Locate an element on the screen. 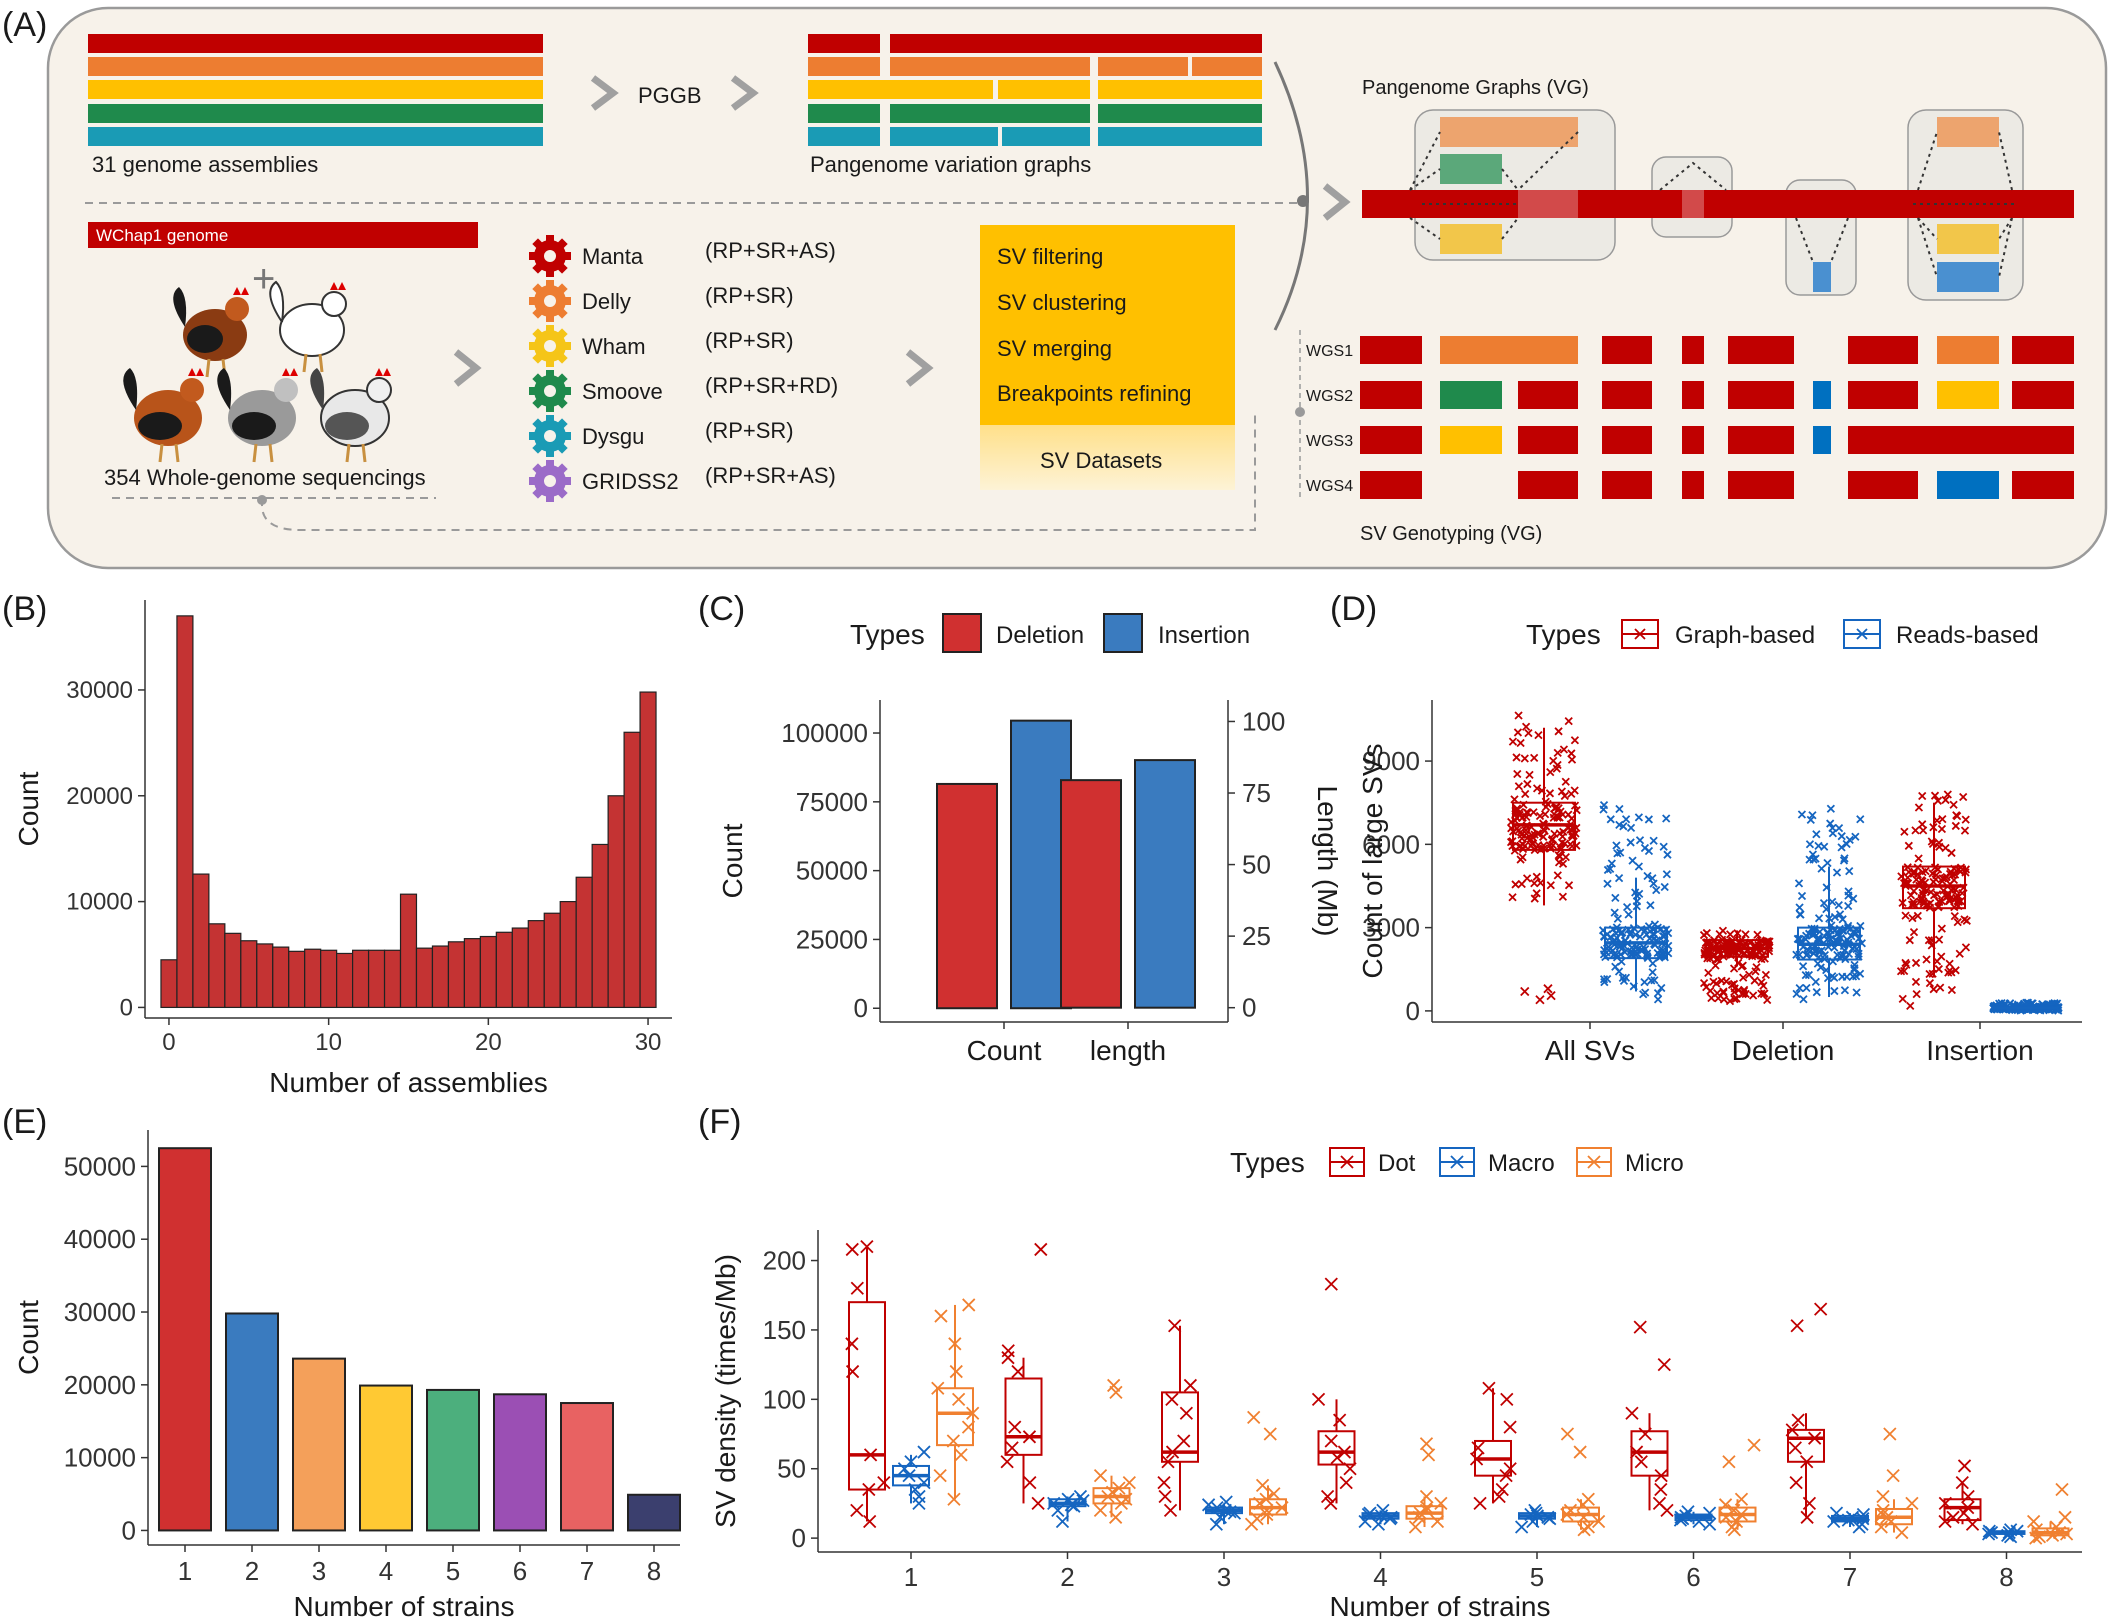 This screenshot has height=1622, width=2118. wchap-genome-label: WChap1 genome is located at coordinates (162, 235).